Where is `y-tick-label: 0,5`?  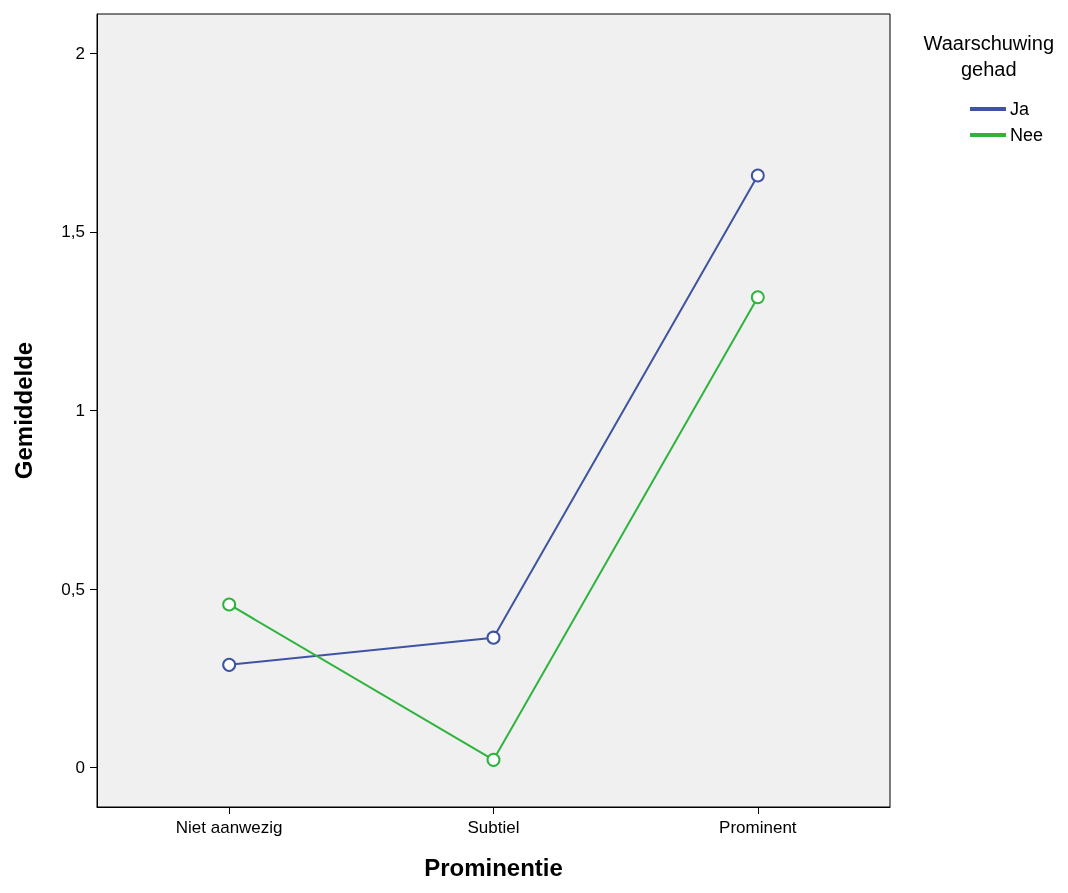 y-tick-label: 0,5 is located at coordinates (73, 589).